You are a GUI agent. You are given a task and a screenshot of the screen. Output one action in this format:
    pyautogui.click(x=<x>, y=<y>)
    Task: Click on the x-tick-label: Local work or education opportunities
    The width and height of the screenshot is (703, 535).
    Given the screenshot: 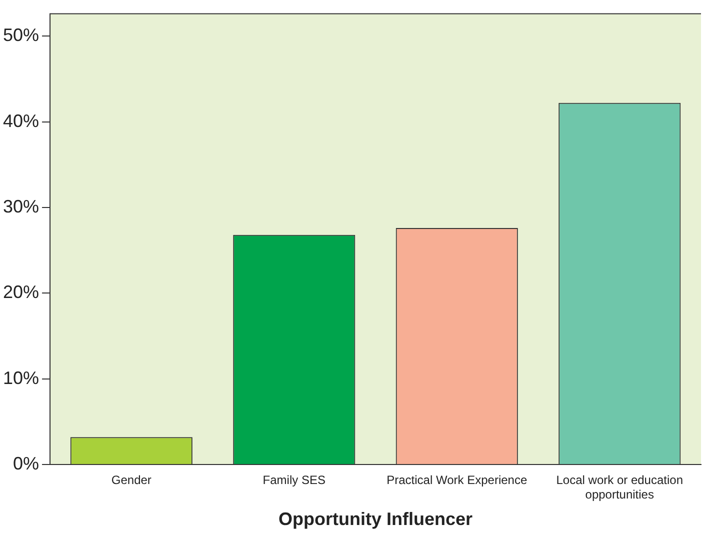 What is the action you would take?
    pyautogui.click(x=620, y=487)
    